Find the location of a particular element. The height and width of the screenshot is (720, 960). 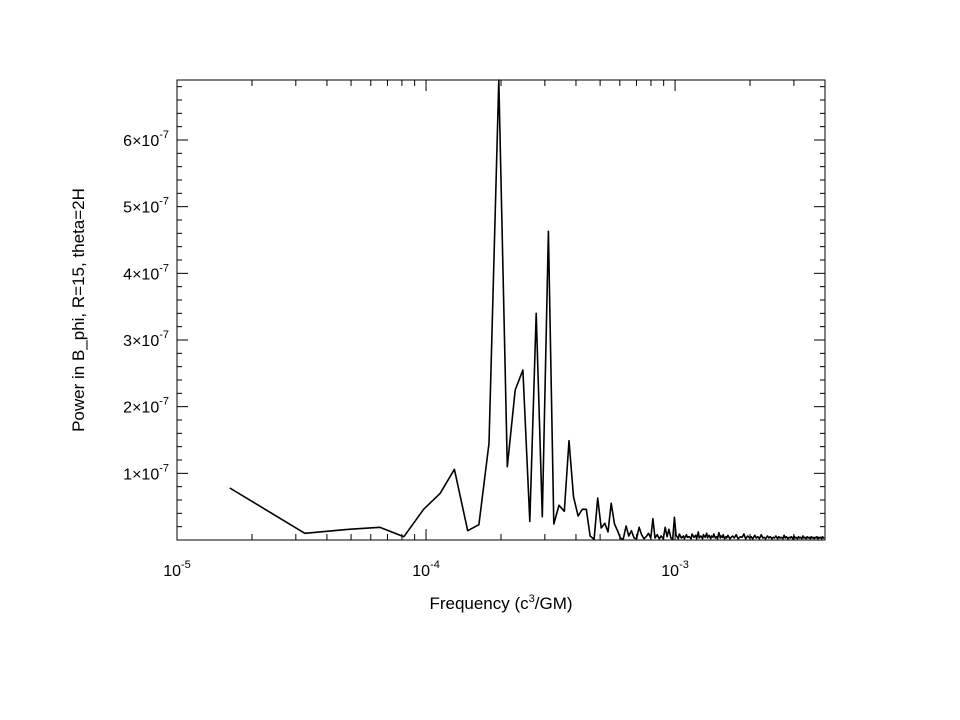

y-tick-label: 4×10⁻⁷ is located at coordinates (146, 272).